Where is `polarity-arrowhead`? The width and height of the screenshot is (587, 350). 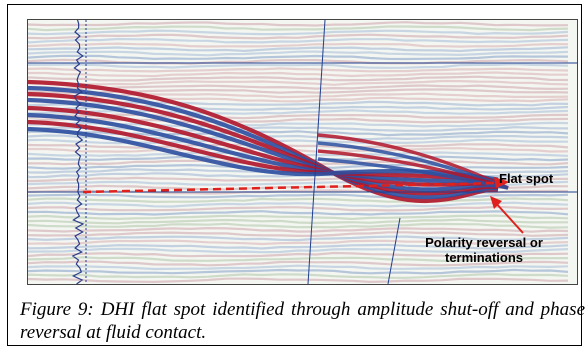
polarity-arrowhead is located at coordinates (496, 202).